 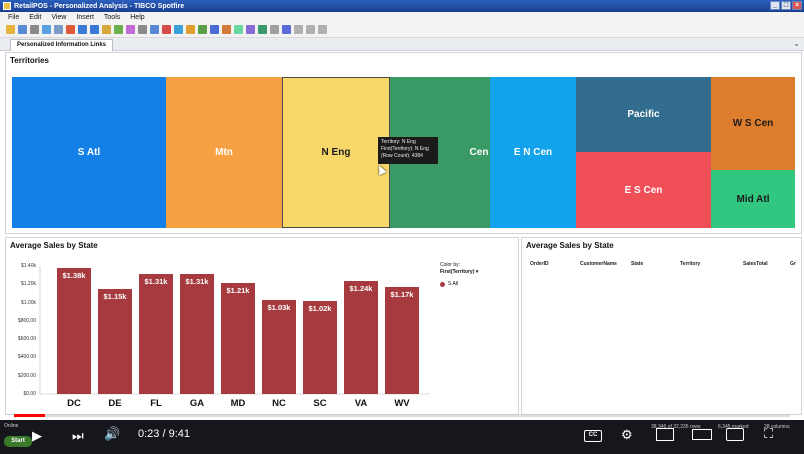 I want to click on bar-value-label: $1.38k, so click(x=74, y=275).